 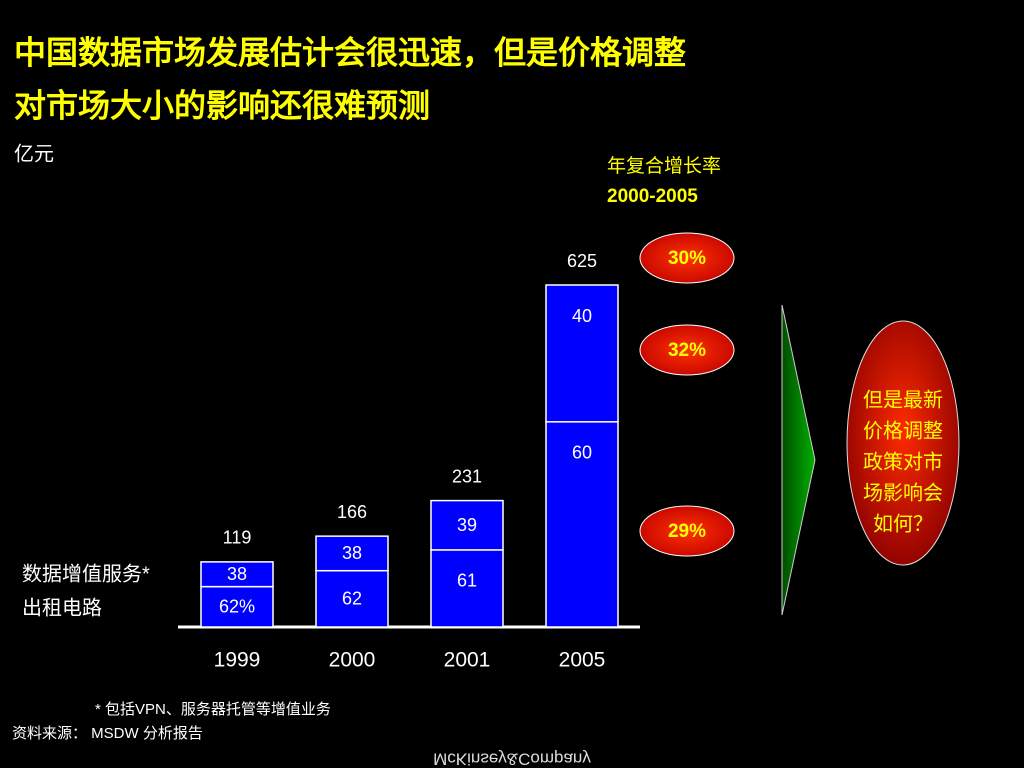 What do you see at coordinates (652, 196) in the screenshot?
I see `cagr-title: 2000-2005` at bounding box center [652, 196].